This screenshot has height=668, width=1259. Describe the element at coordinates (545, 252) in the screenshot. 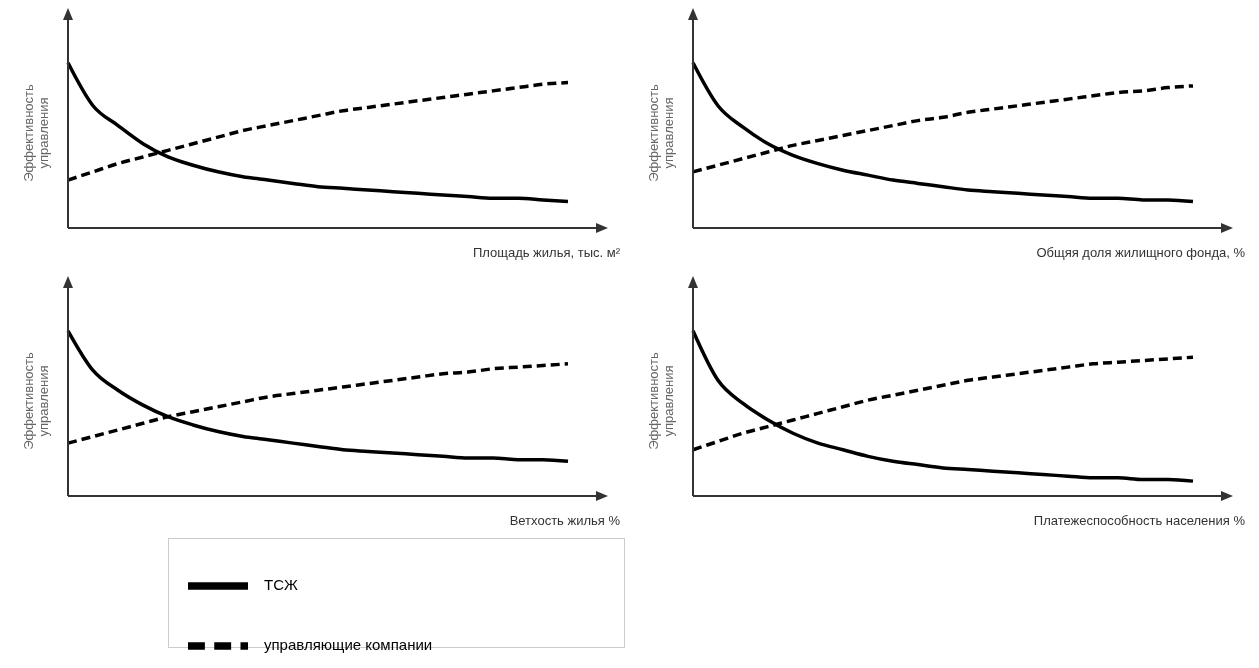

I see `x-axis-title: Площадь жилья, тыс. м²` at that location.